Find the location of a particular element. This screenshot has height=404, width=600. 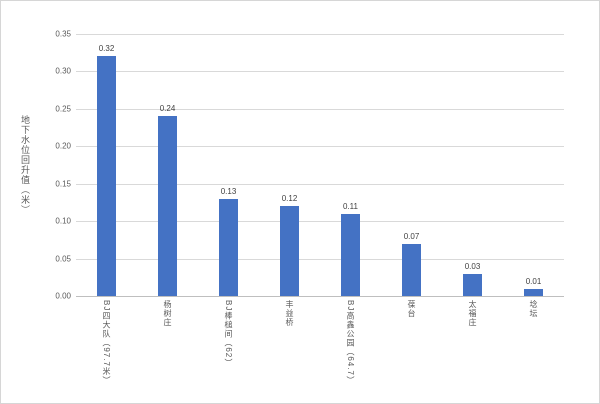

y-tick-label: 0.10 is located at coordinates (63, 221).